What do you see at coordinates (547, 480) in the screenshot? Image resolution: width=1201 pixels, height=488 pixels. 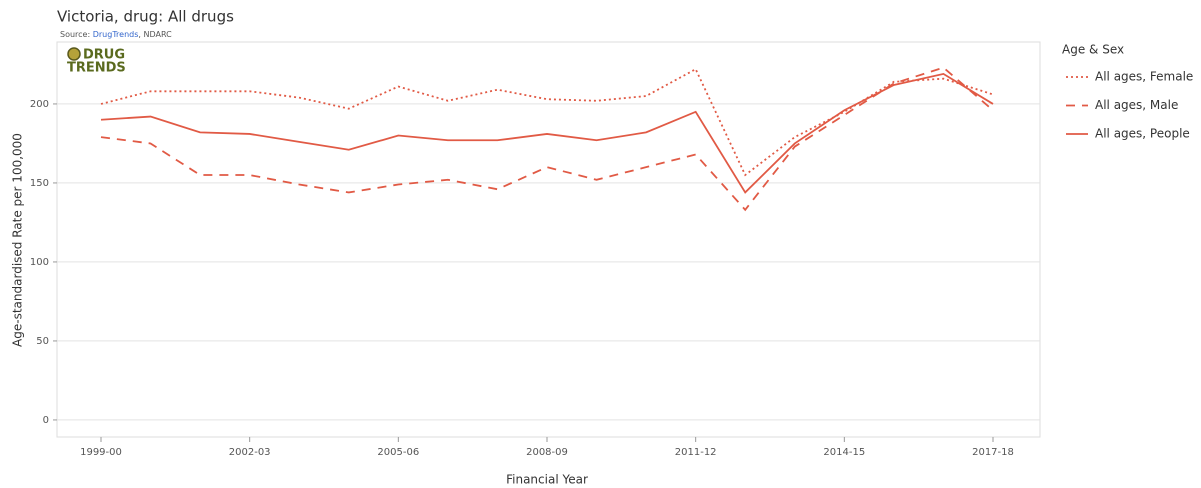 I see `x-axis-label: Financial Year` at bounding box center [547, 480].